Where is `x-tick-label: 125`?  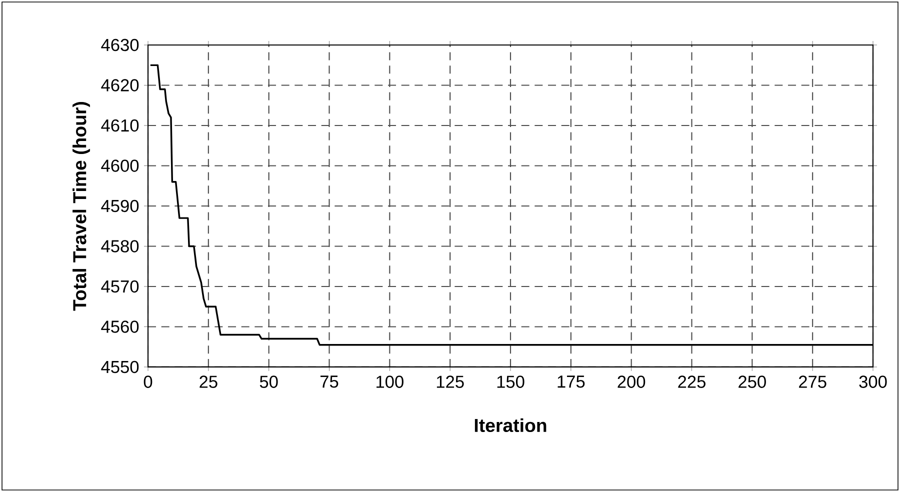
x-tick-label: 125 is located at coordinates (450, 382).